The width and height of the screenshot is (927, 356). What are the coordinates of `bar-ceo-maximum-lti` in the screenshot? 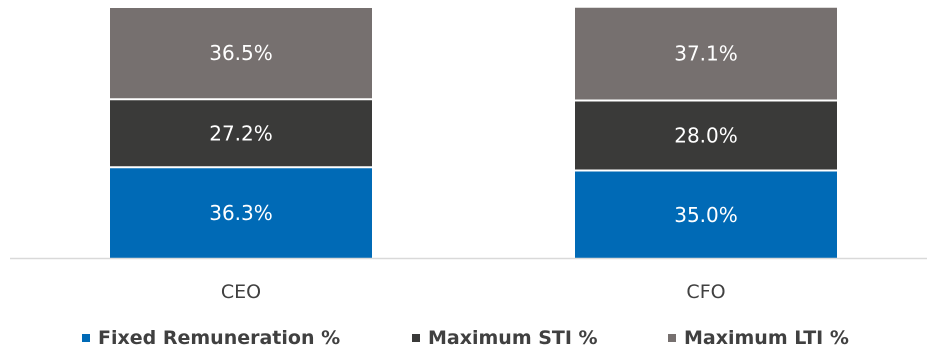 It's located at (241, 53).